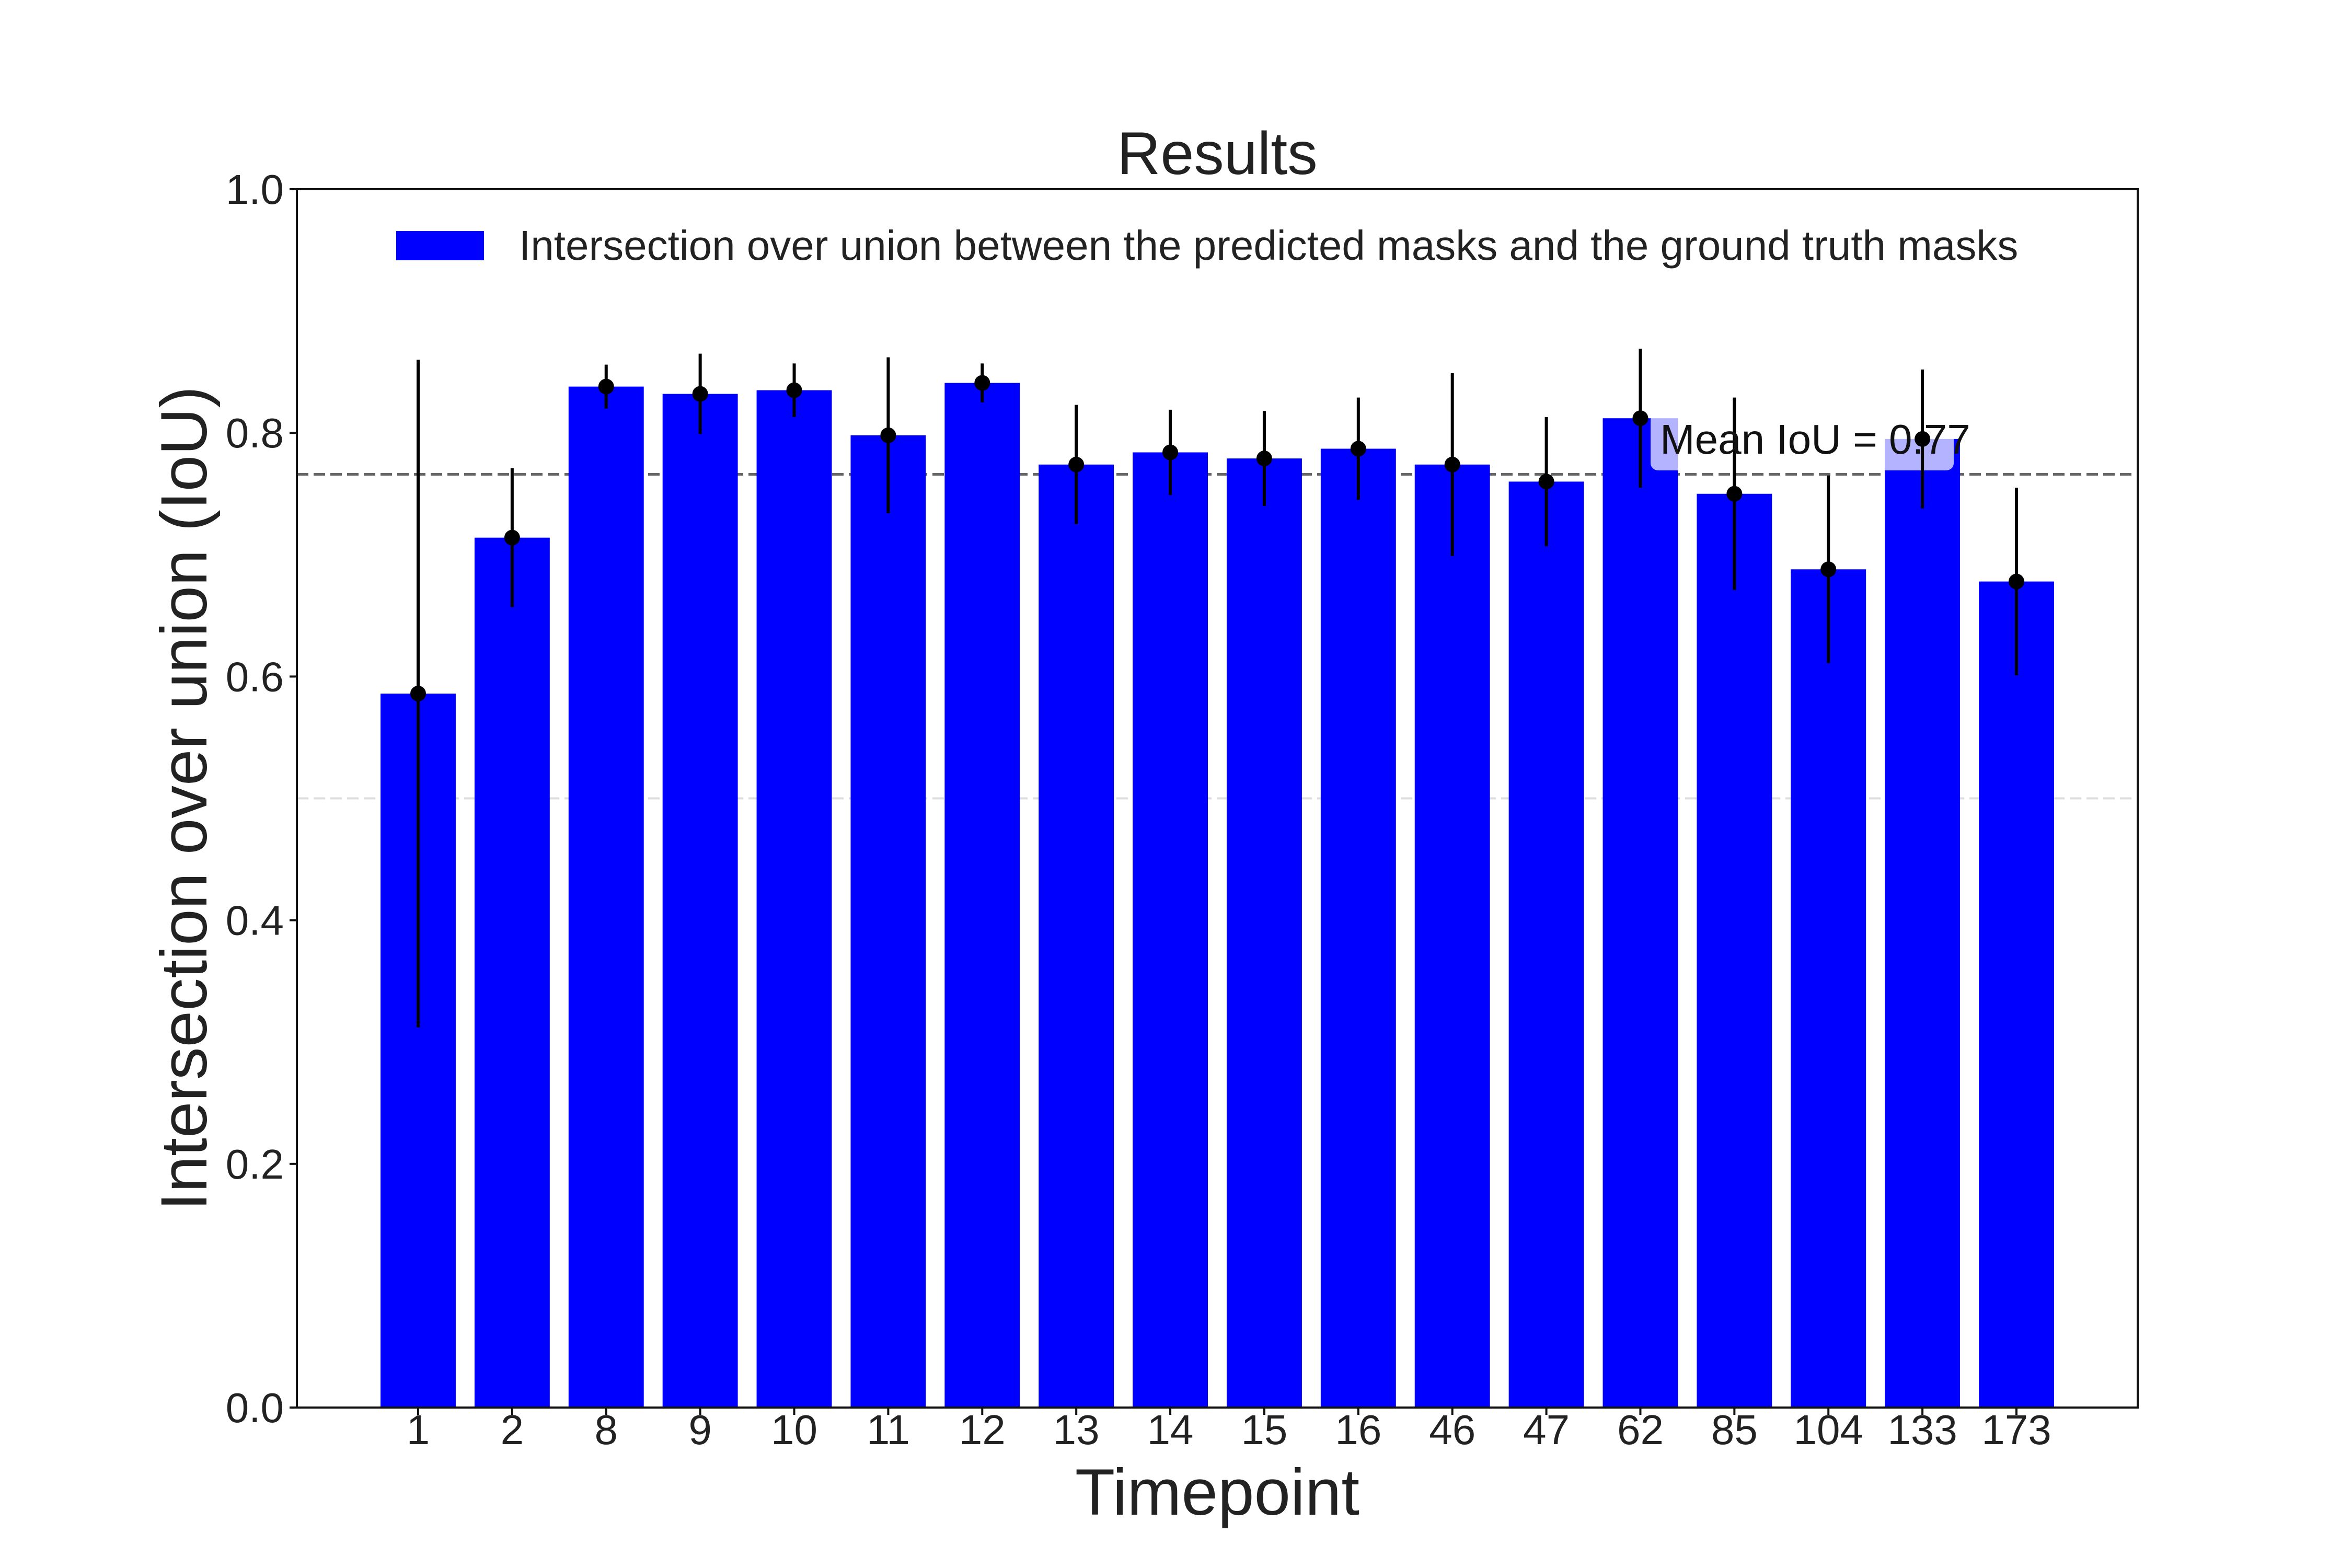  Describe the element at coordinates (1358, 1429) in the screenshot. I see `x-tick-label-16: 16` at that location.